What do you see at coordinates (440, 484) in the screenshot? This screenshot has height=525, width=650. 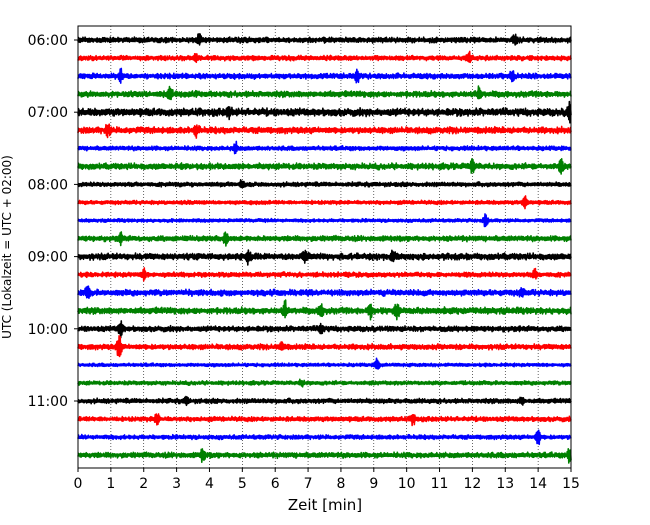 I see `x-tick-label: 11` at bounding box center [440, 484].